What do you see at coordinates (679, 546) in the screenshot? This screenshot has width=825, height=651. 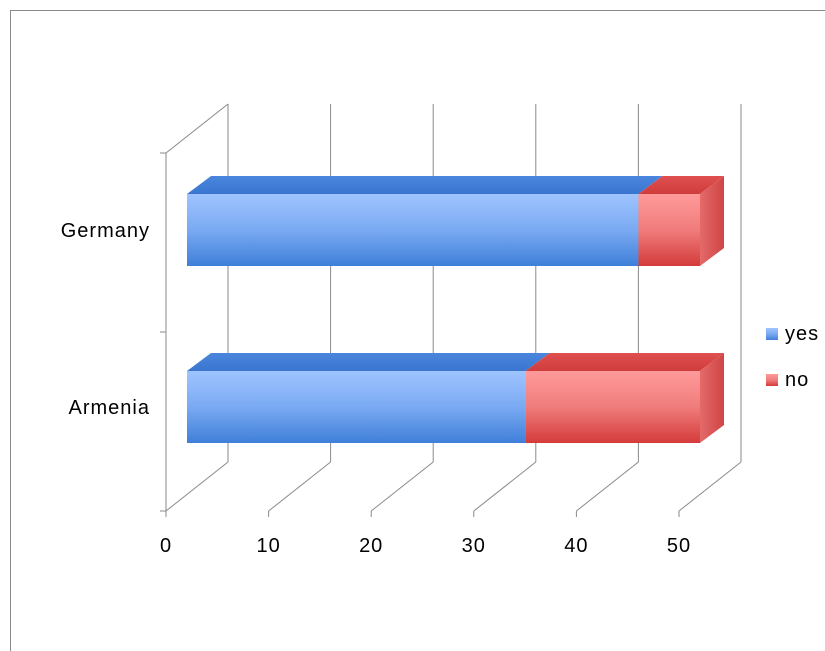 I see `x-tick-label: 50` at bounding box center [679, 546].